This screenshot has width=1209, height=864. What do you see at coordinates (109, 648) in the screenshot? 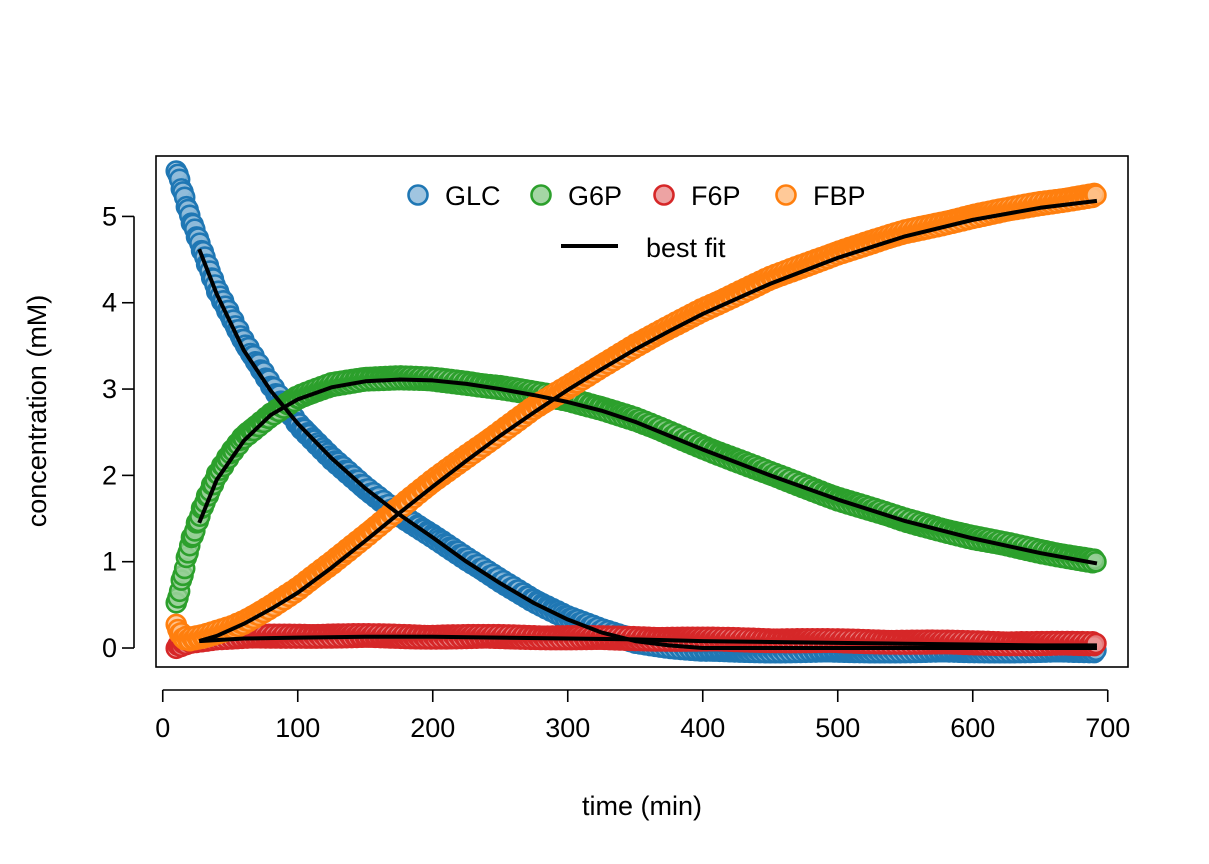
I see `y-tick-label: 0` at bounding box center [109, 648].